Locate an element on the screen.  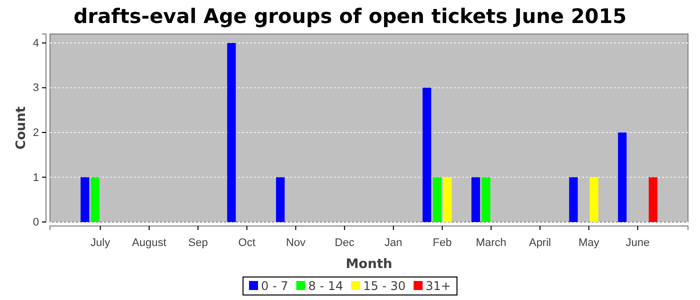
x-tick-label: Oct is located at coordinates (247, 243).